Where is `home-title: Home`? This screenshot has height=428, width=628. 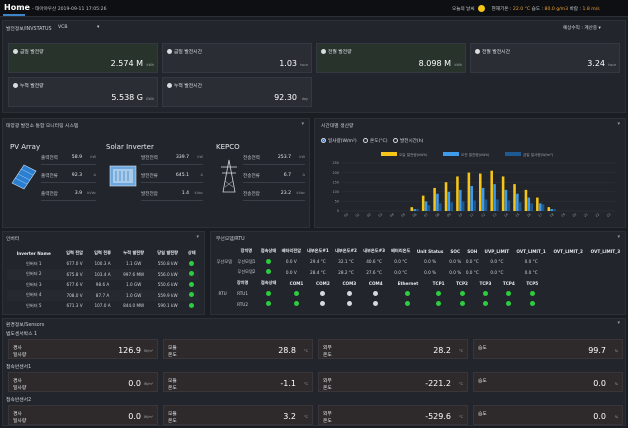 home-title: Home is located at coordinates (17, 7).